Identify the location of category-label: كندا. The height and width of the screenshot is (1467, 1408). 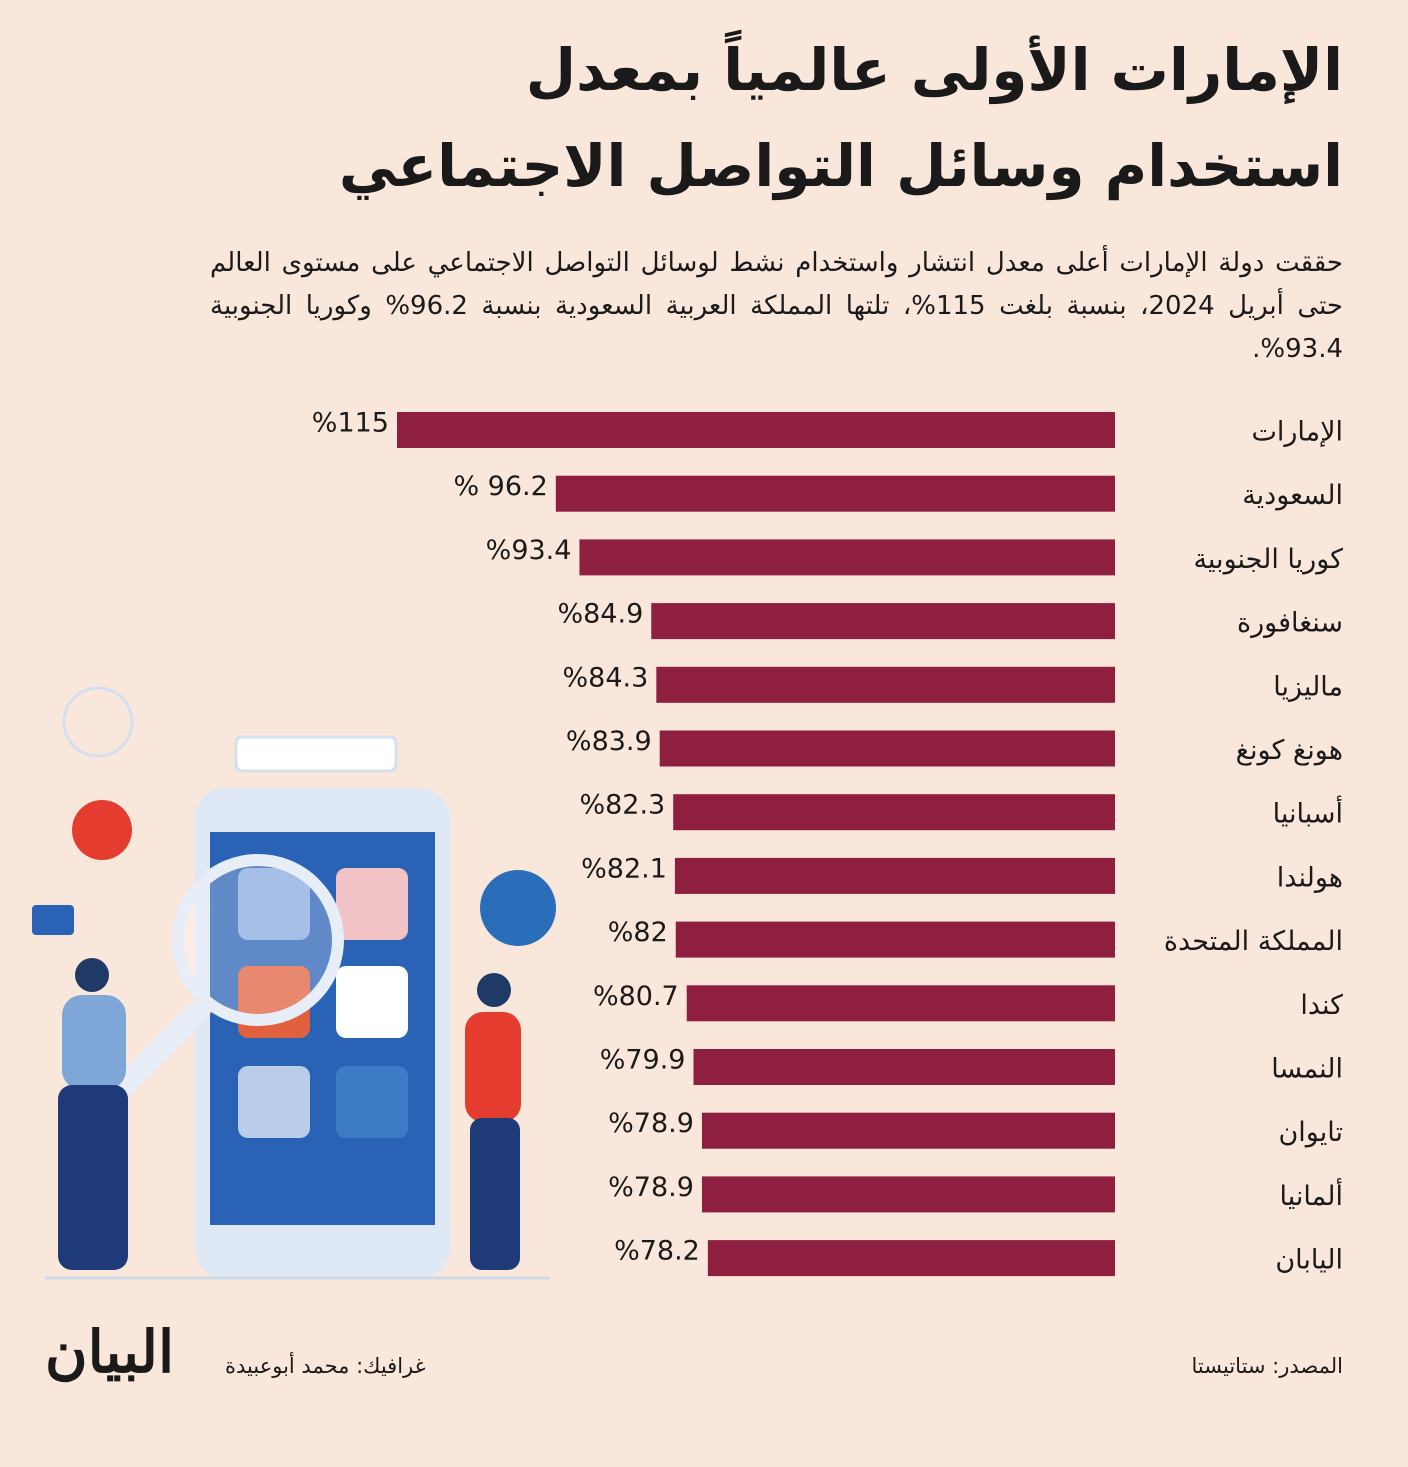
(1321, 1005).